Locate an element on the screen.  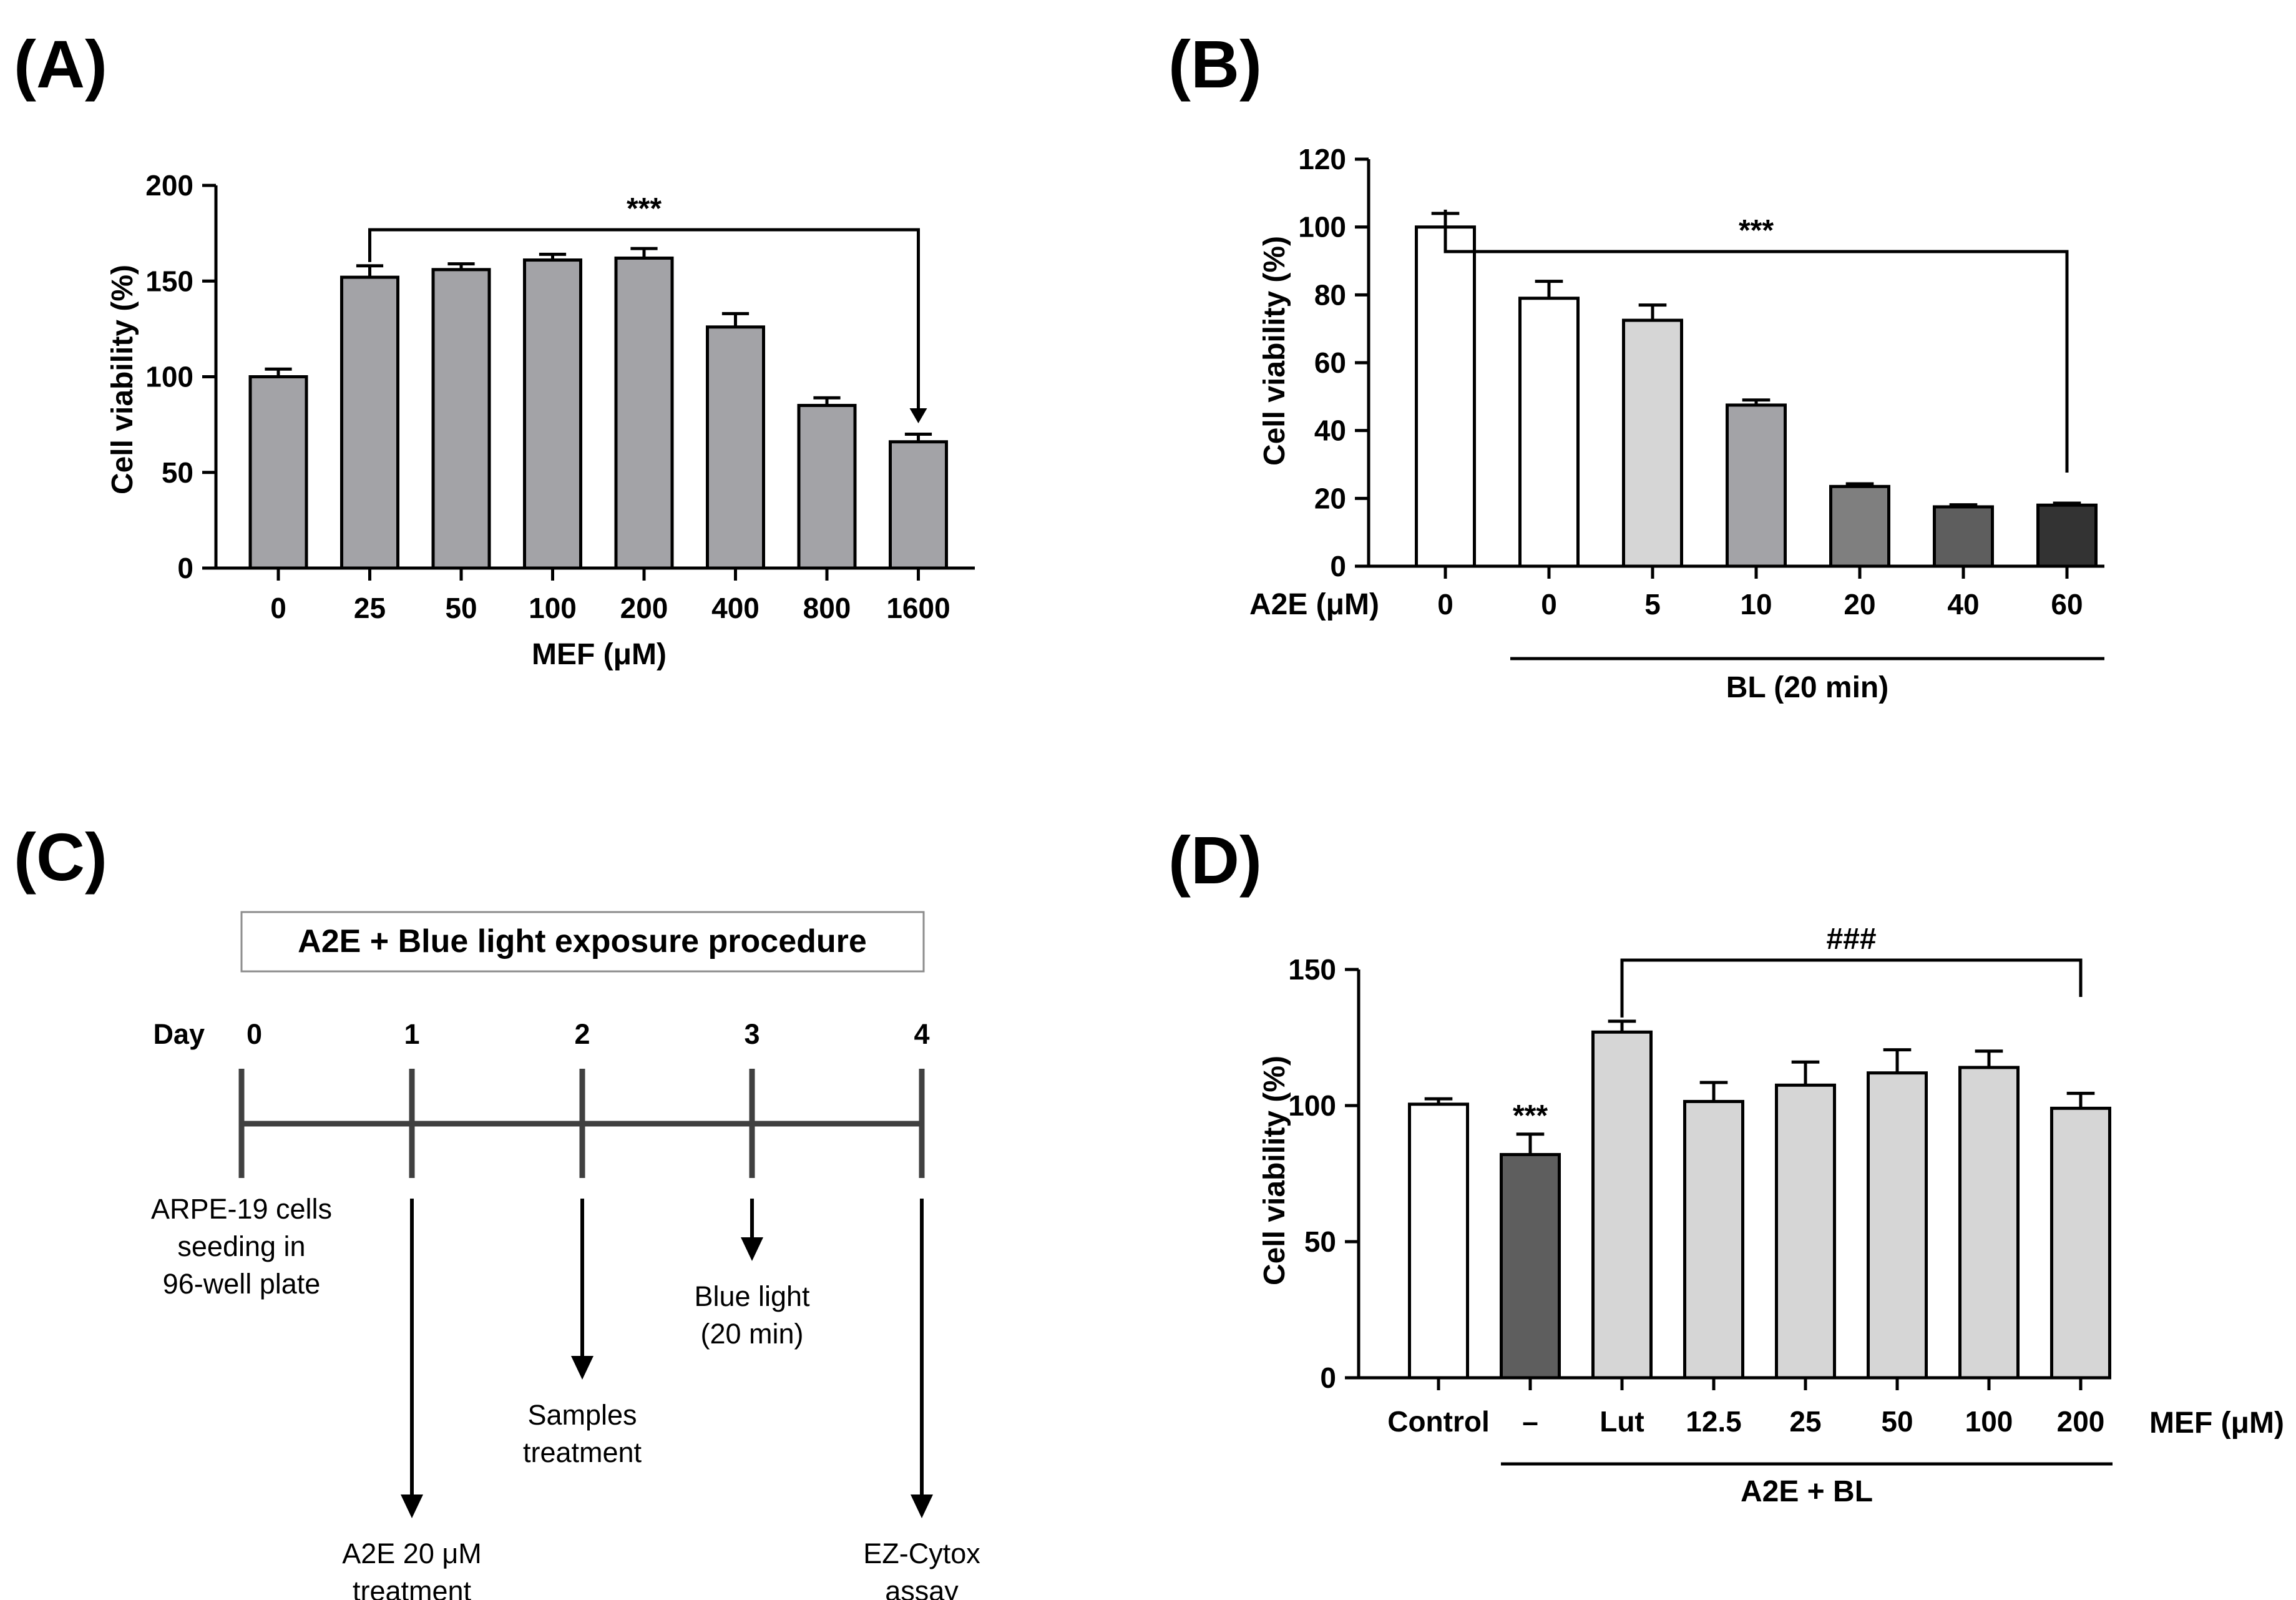
panel-b-significance-label: *** is located at coordinates (1756, 231).